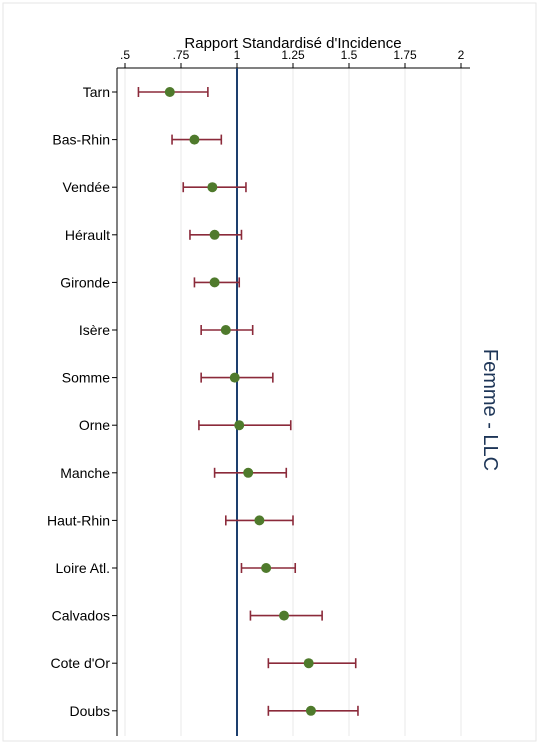  Describe the element at coordinates (81, 616) in the screenshot. I see `category-label: Calvados` at that location.